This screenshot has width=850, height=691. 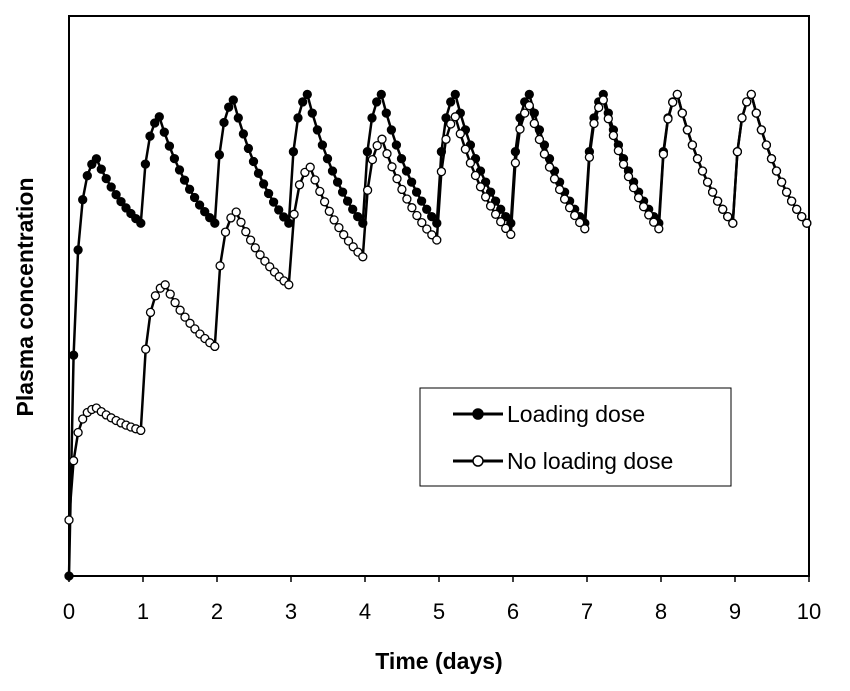 What do you see at coordinates (587, 611) in the screenshot?
I see `x-tick-label-7: 7` at bounding box center [587, 611].